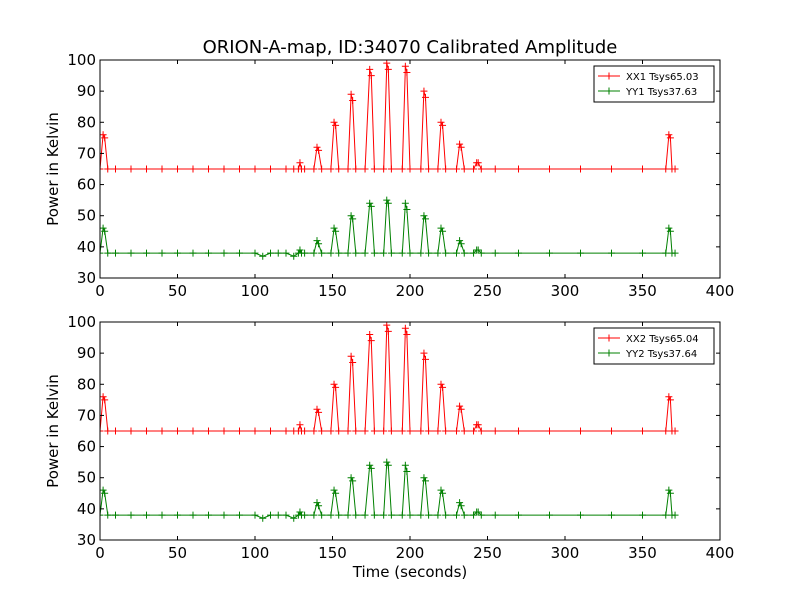  I want to click on legend-label: XX2 Tsys65.04, so click(662, 339).